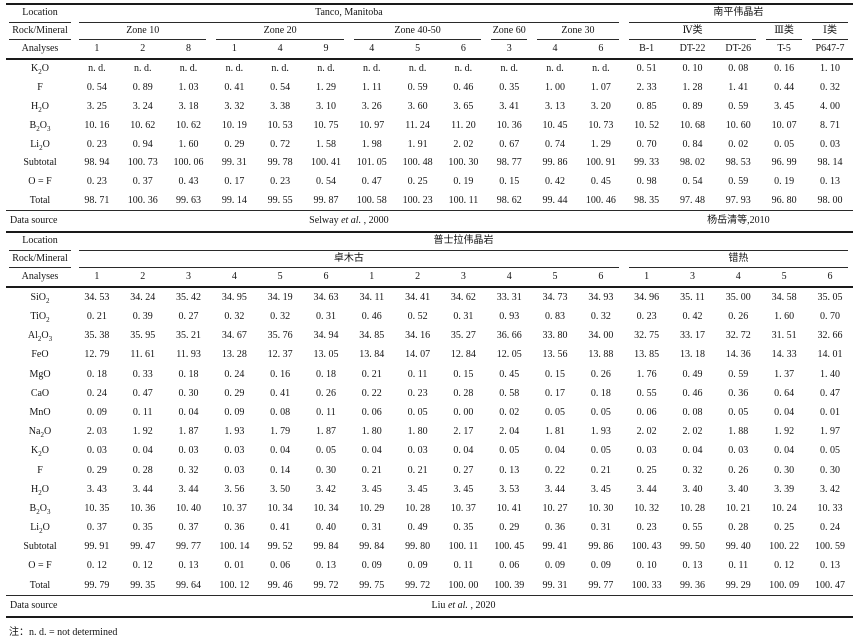 The width and height of the screenshot is (859, 638). Describe the element at coordinates (600, 586) in the screenshot. I see `value-cell: 99. 77` at that location.